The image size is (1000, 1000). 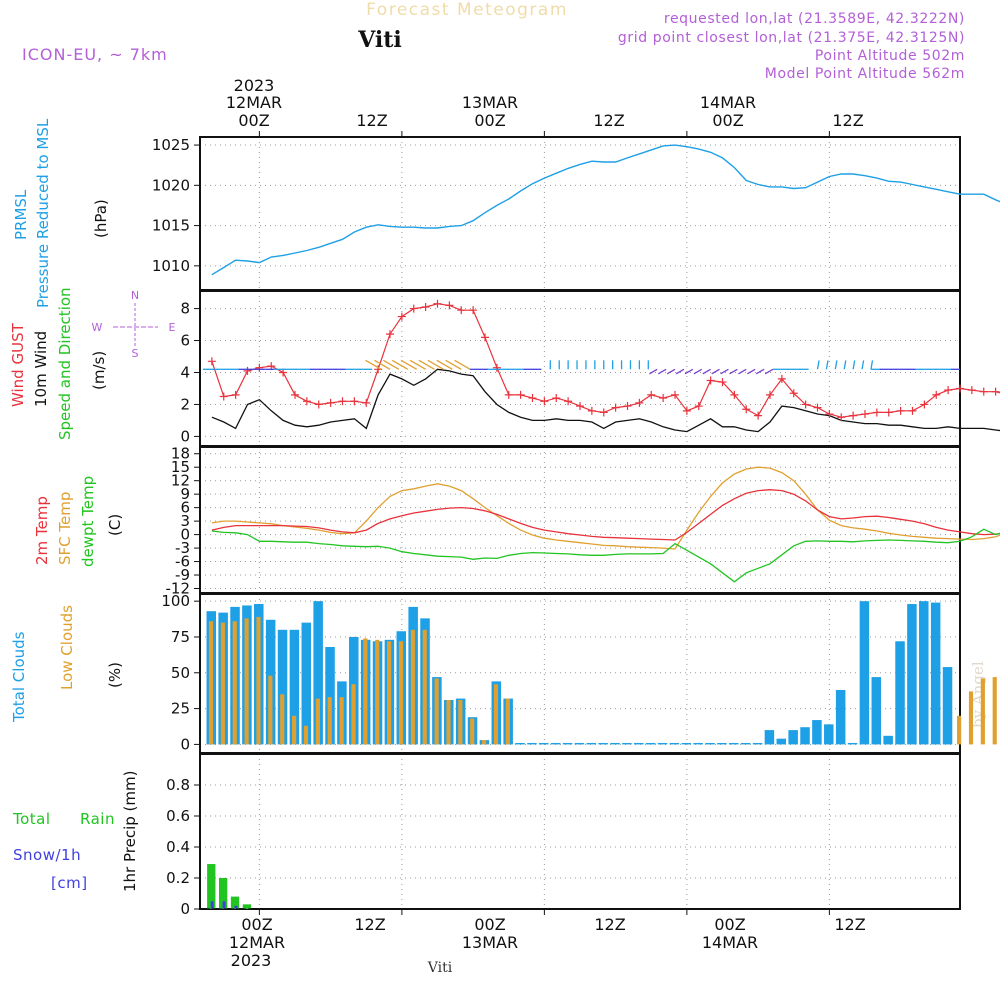 What do you see at coordinates (605, 555) in the screenshot?
I see `dewpt-temp-line` at bounding box center [605, 555].